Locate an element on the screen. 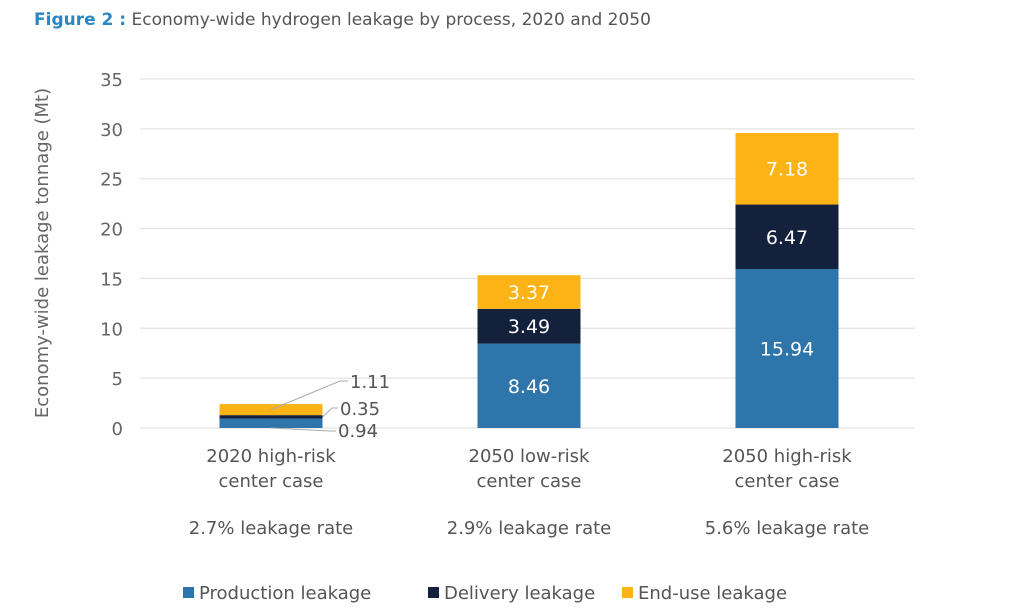 The height and width of the screenshot is (610, 1024). y-tick-label: 5 is located at coordinates (117, 379).